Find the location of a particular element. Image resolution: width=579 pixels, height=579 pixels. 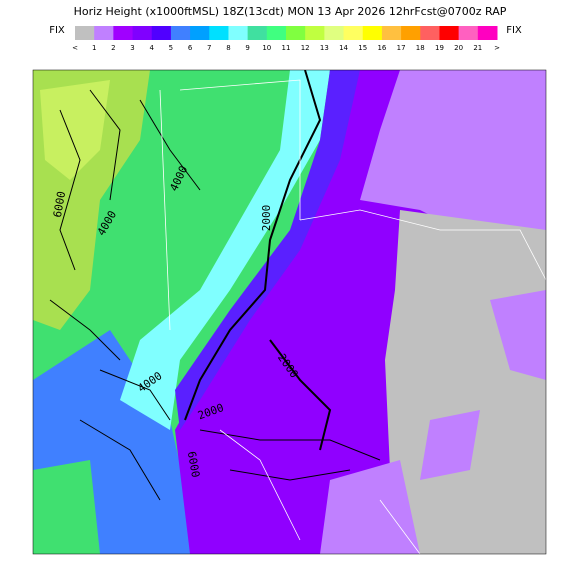

color-label: 6 is located at coordinates (190, 48).